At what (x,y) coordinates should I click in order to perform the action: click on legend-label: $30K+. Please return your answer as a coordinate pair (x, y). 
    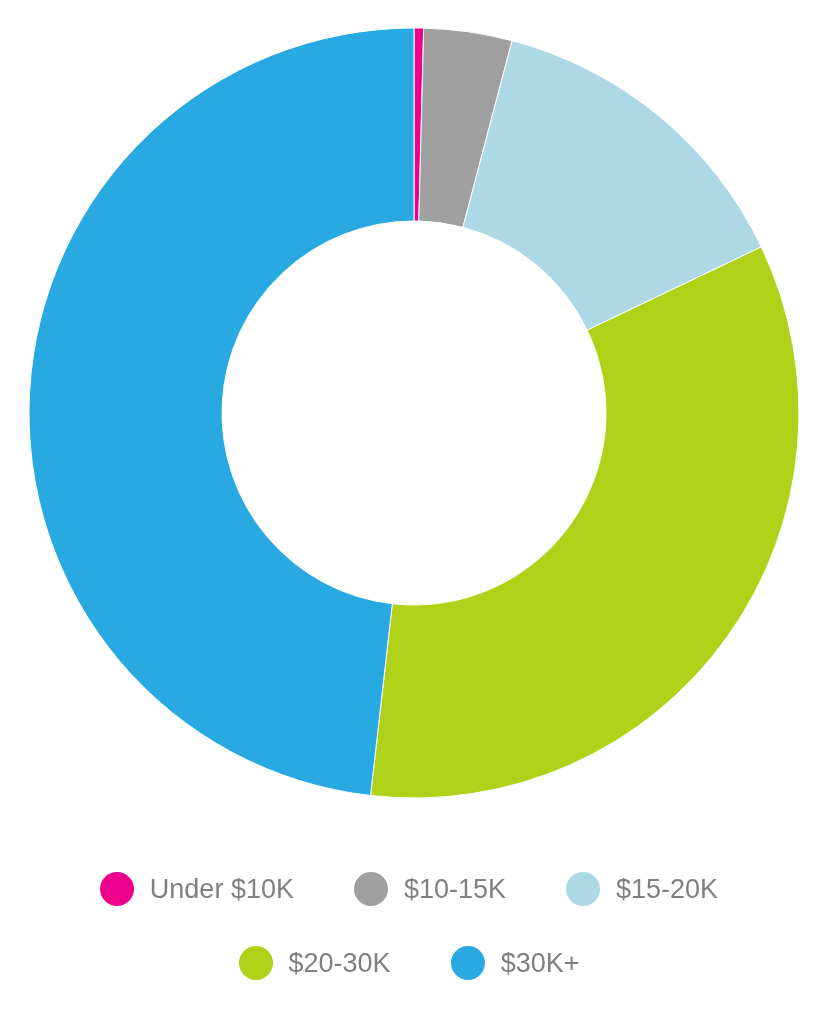
    Looking at the image, I should click on (540, 963).